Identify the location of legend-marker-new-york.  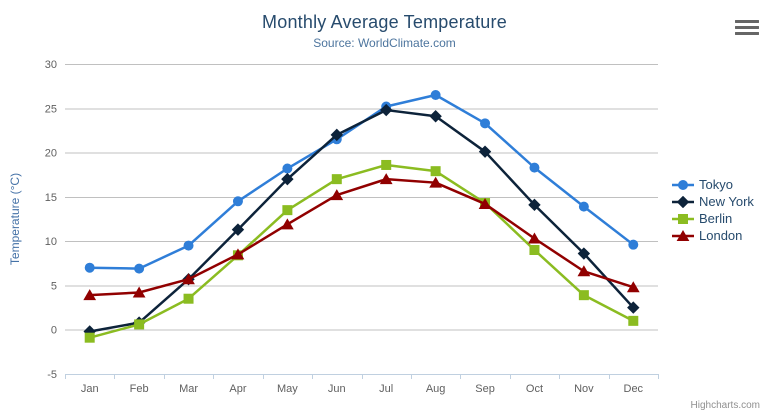
(683, 201).